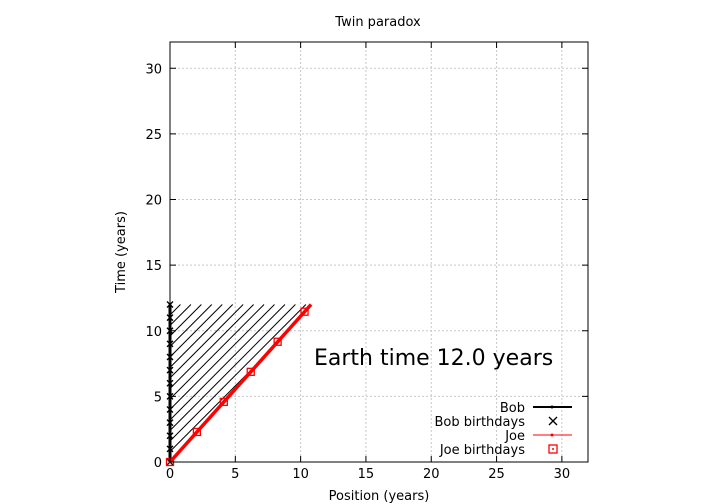  I want to click on chart-title: Twin paradox, so click(377, 22).